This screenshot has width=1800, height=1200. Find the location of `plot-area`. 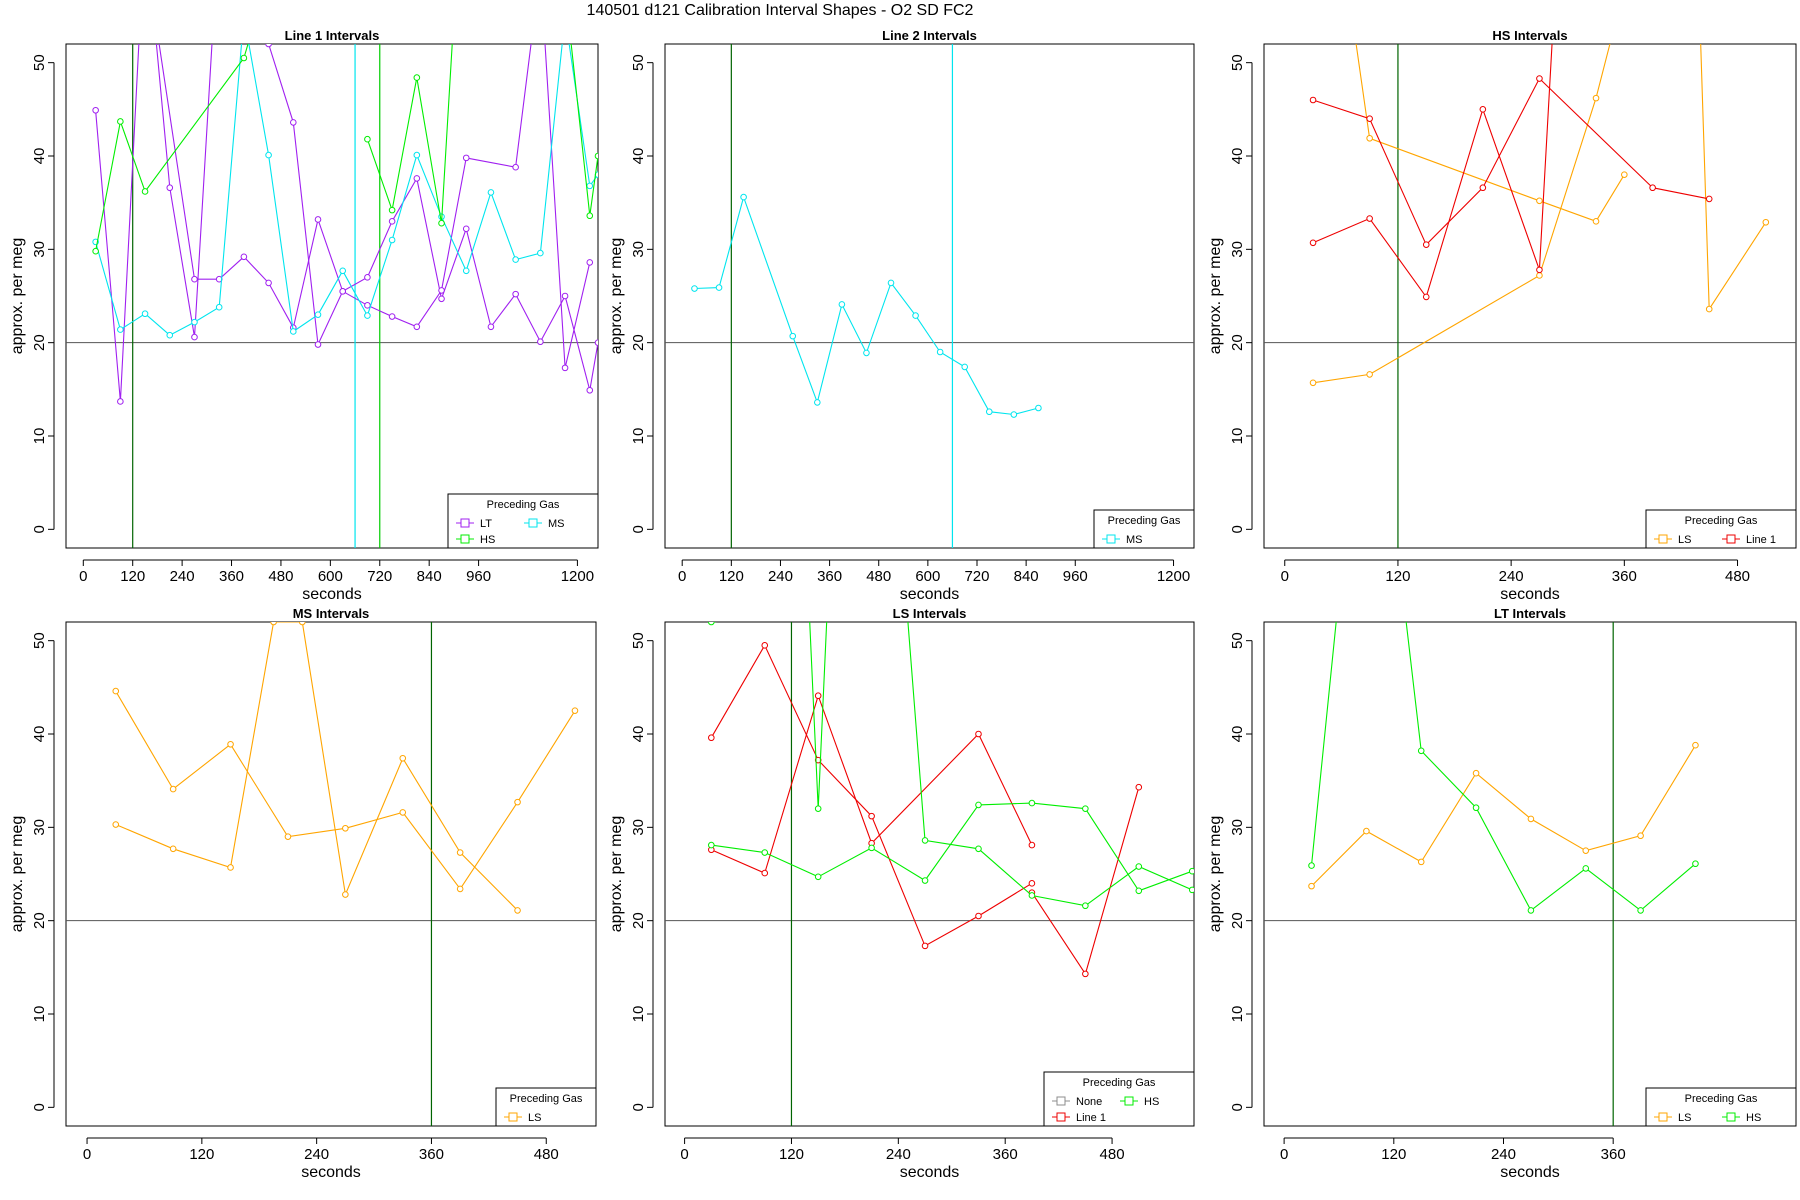

plot-area is located at coordinates (1530, 296).